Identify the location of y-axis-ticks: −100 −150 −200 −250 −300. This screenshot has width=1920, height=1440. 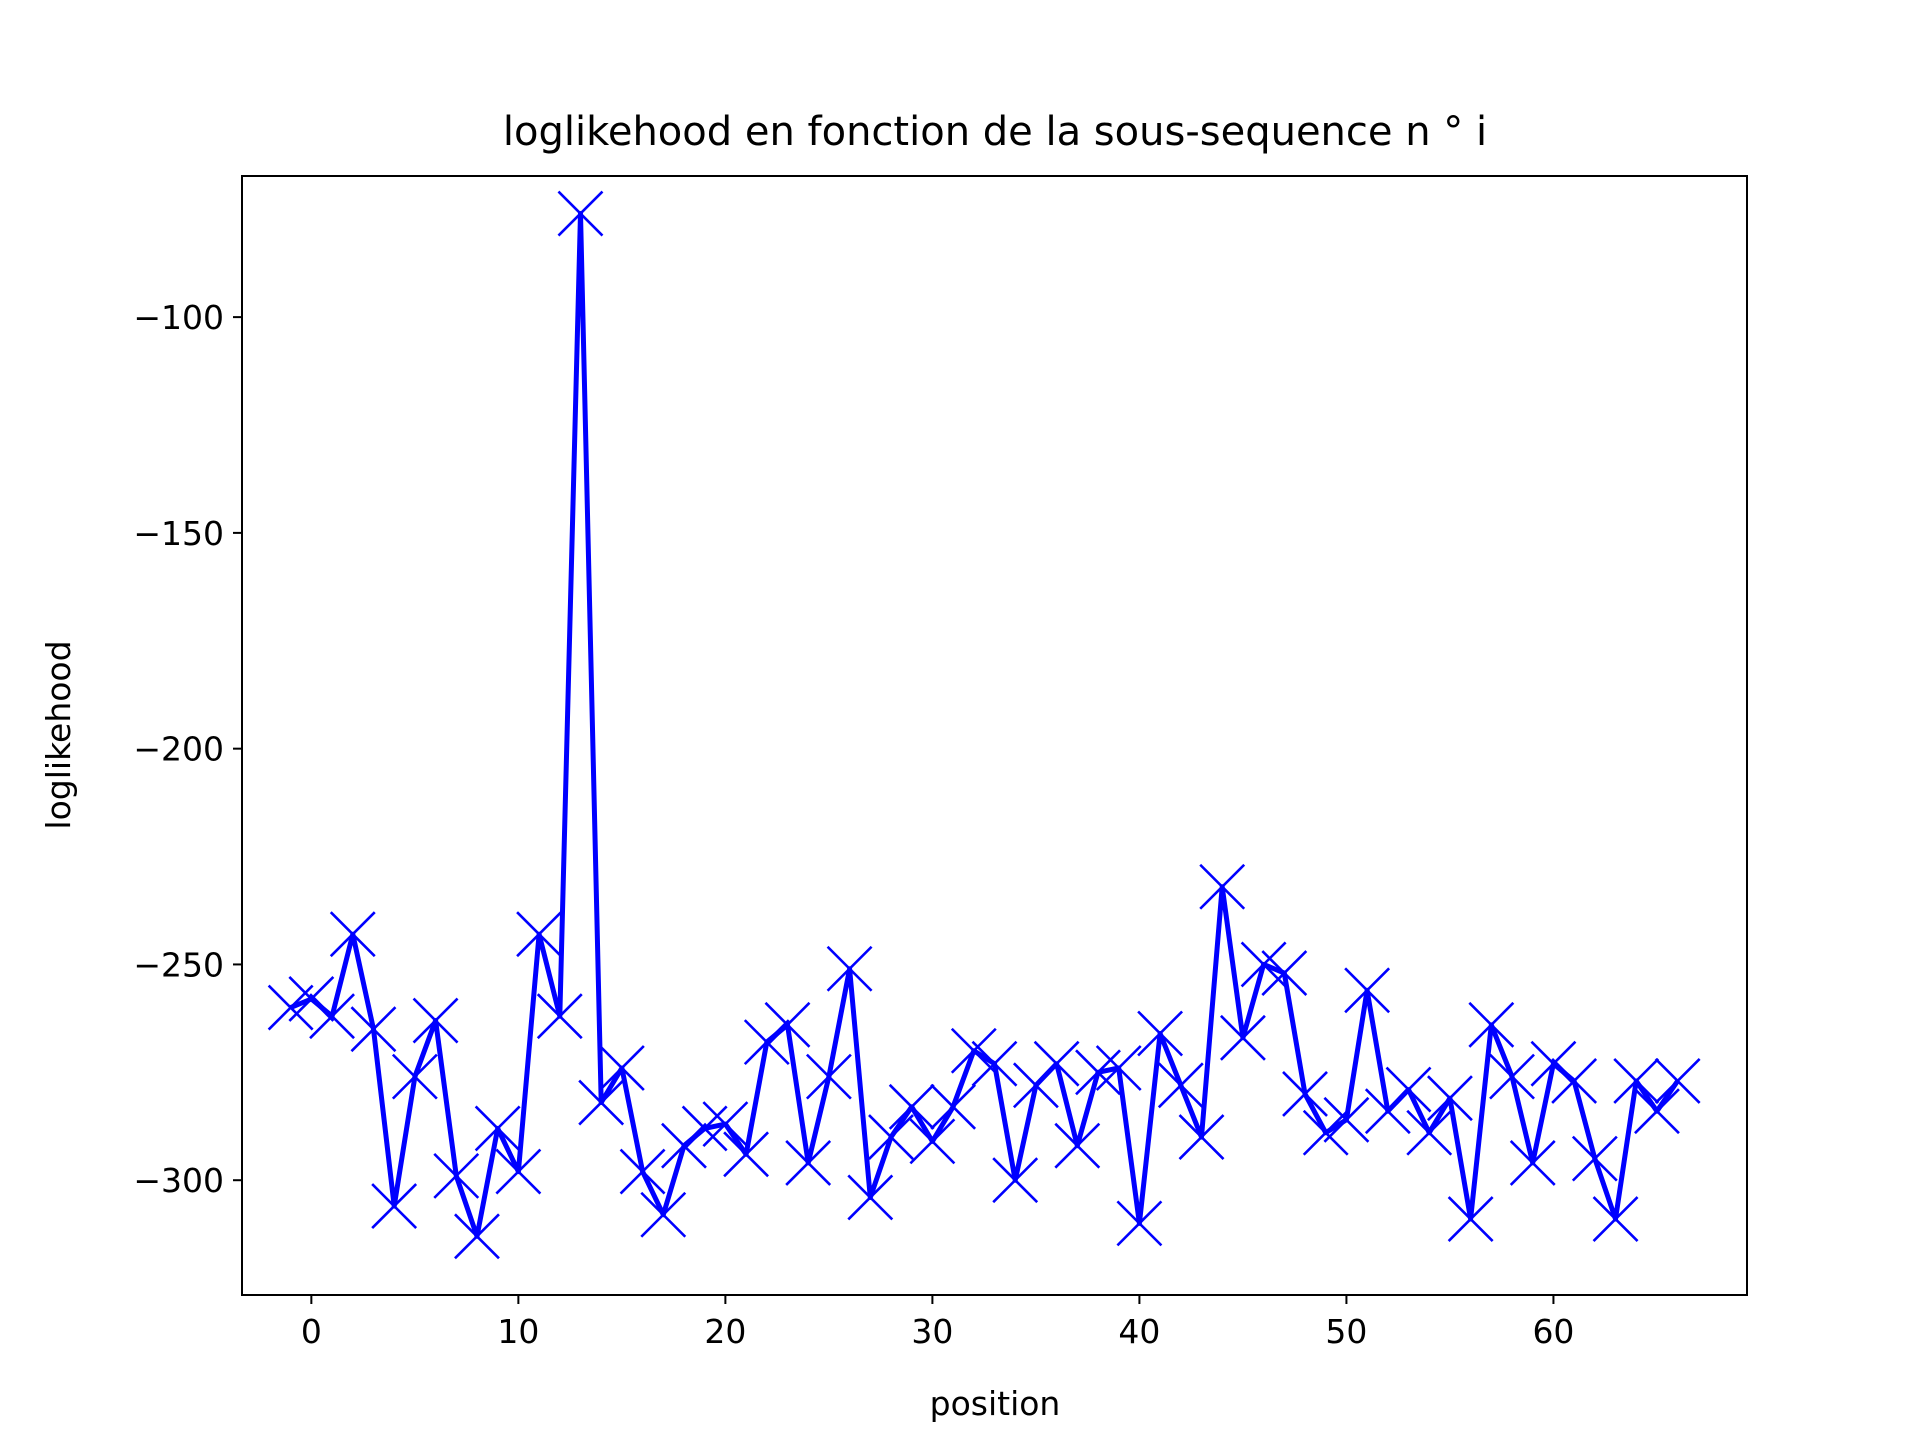
(187, 749).